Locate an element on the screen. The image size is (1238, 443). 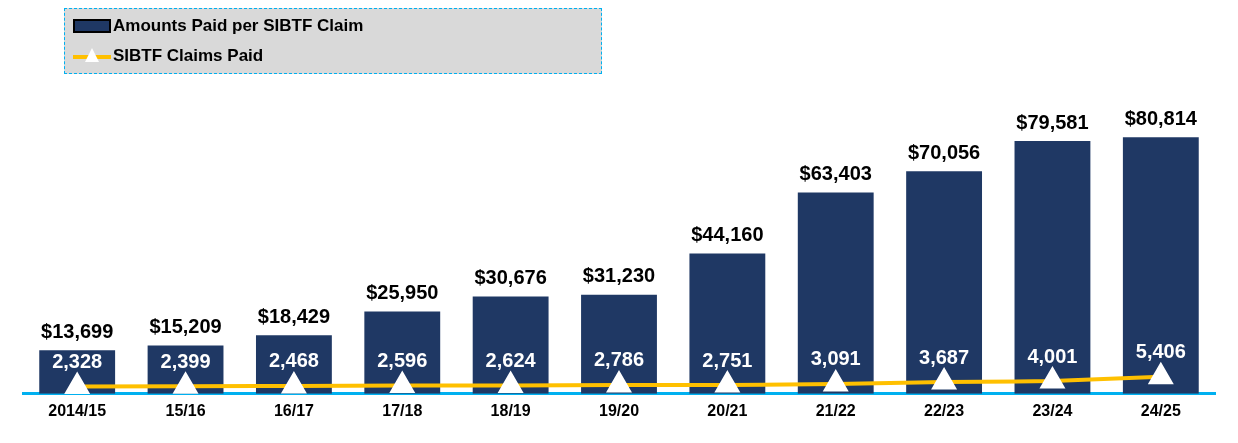
data-label: $18,429 is located at coordinates (294, 315).